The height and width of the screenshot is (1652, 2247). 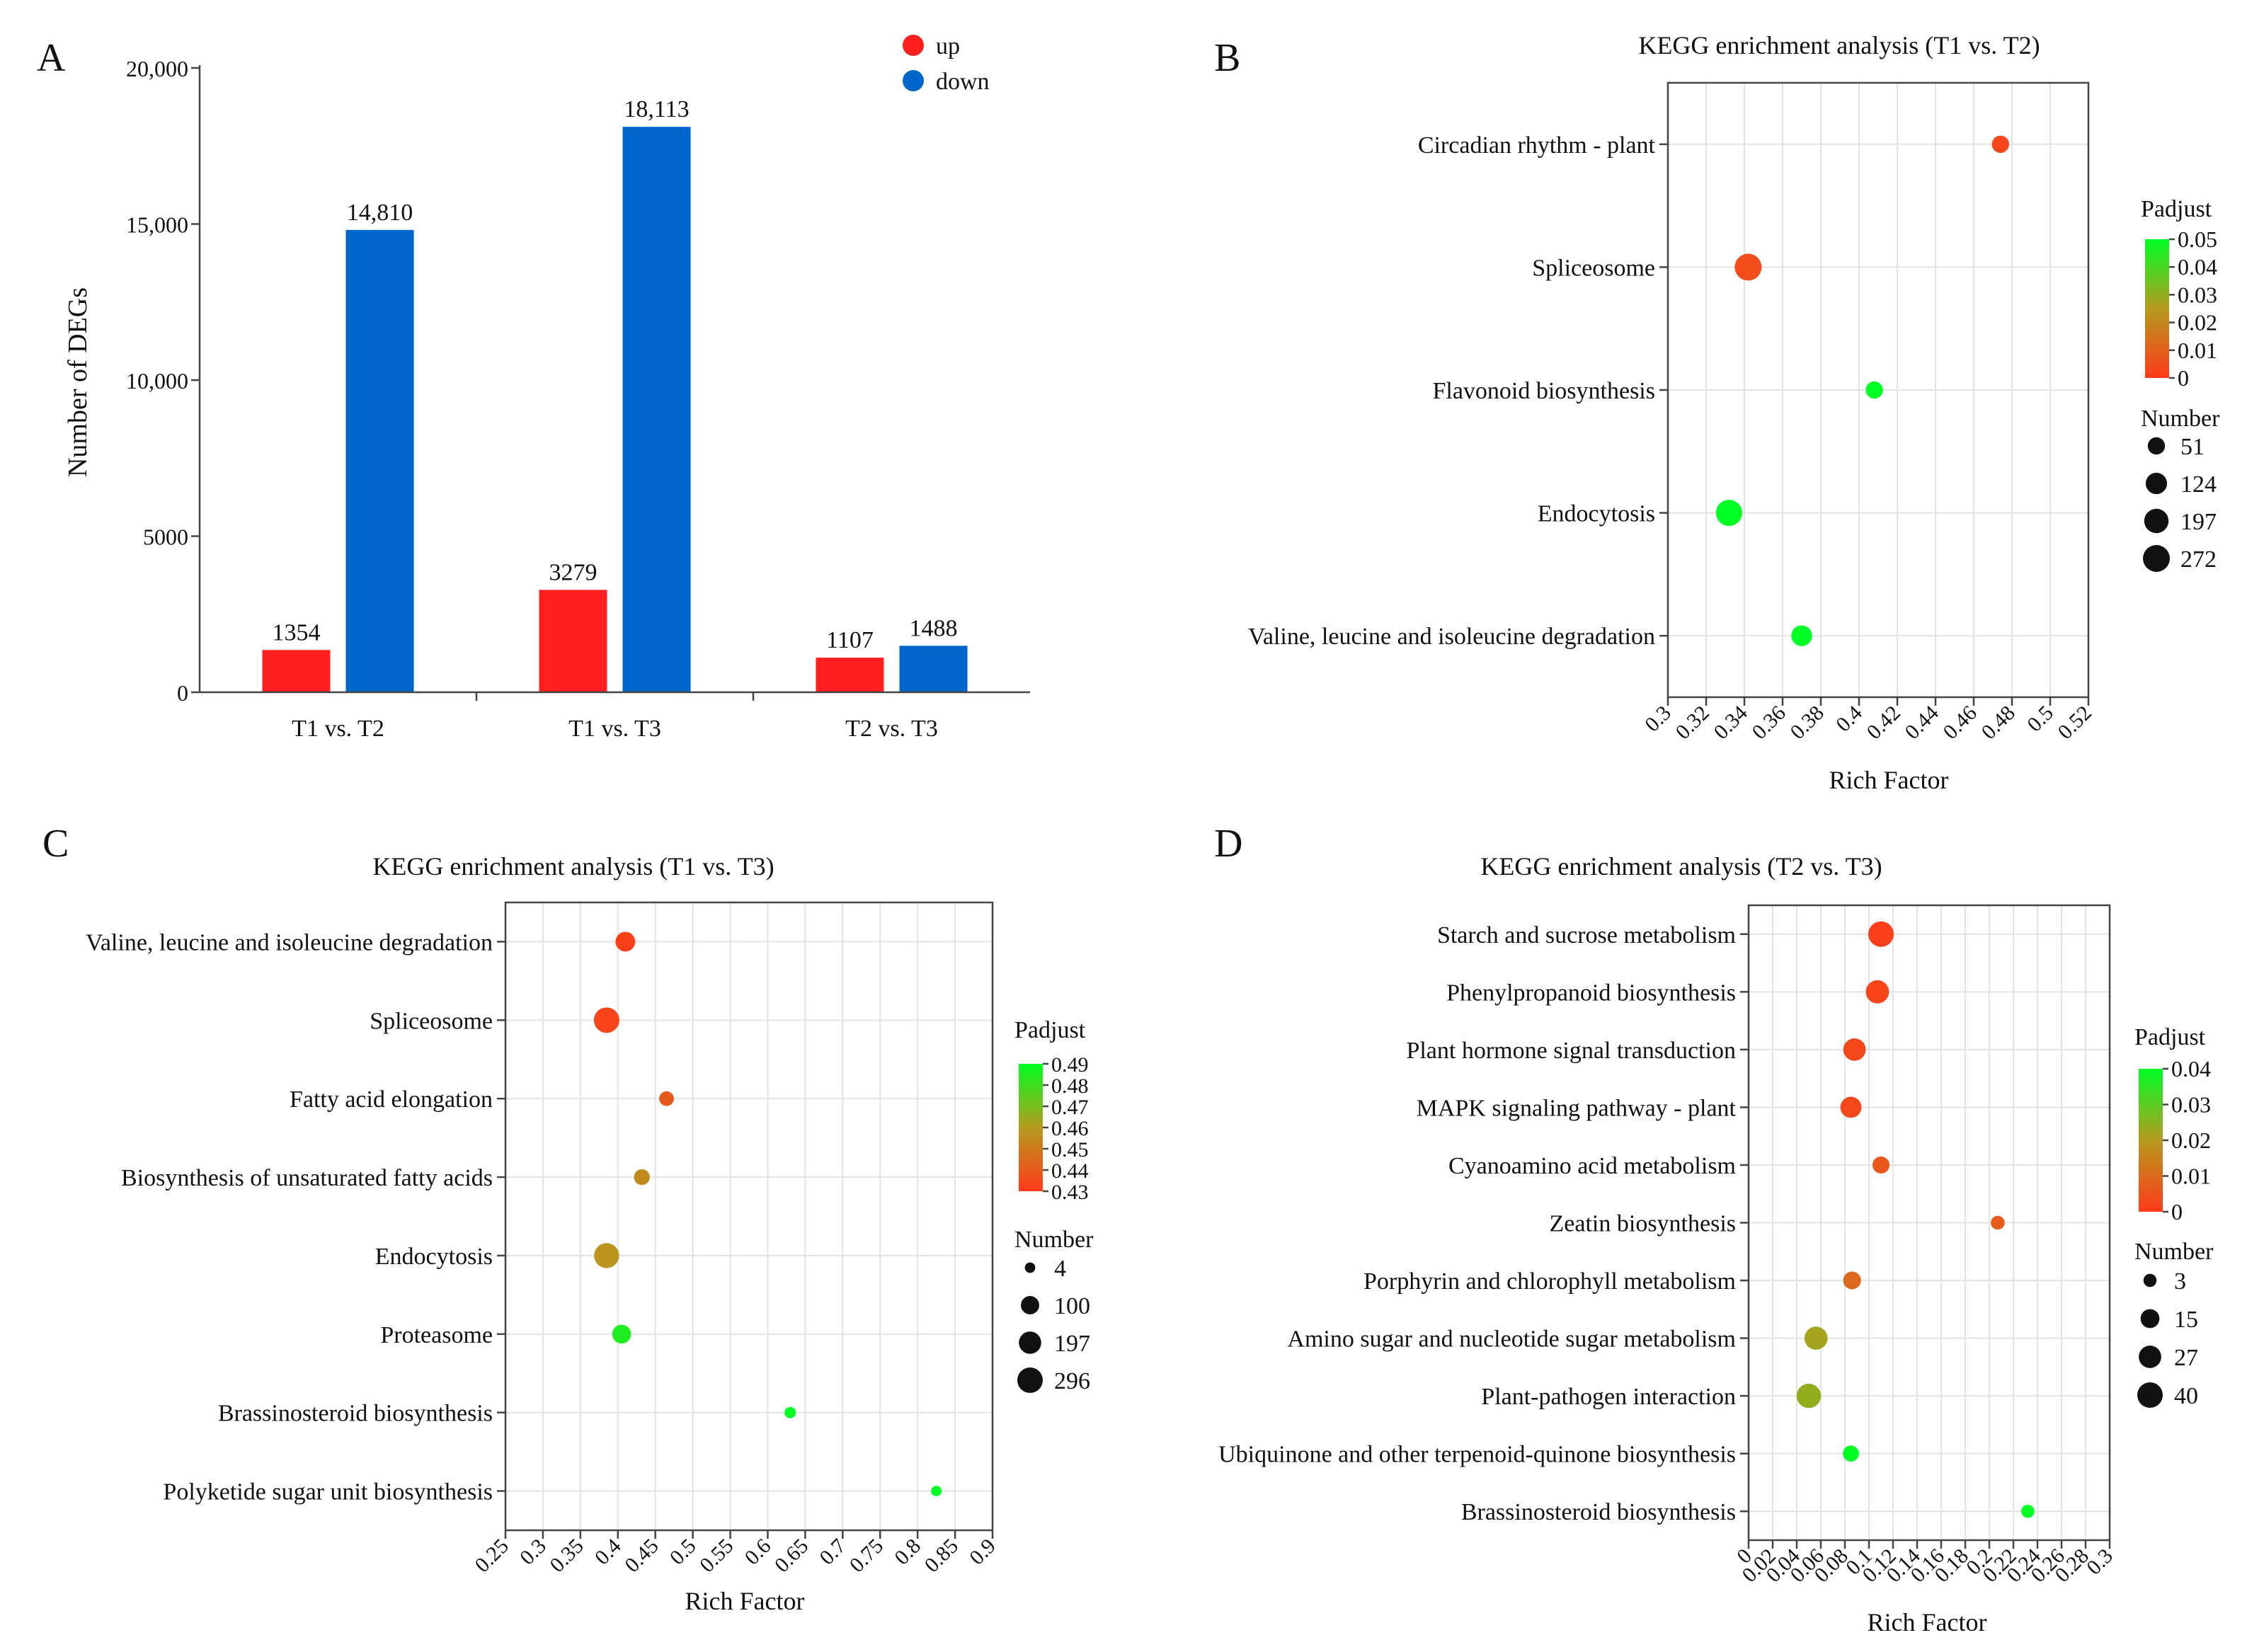 What do you see at coordinates (55, 844) in the screenshot?
I see `panel-c-letter: C` at bounding box center [55, 844].